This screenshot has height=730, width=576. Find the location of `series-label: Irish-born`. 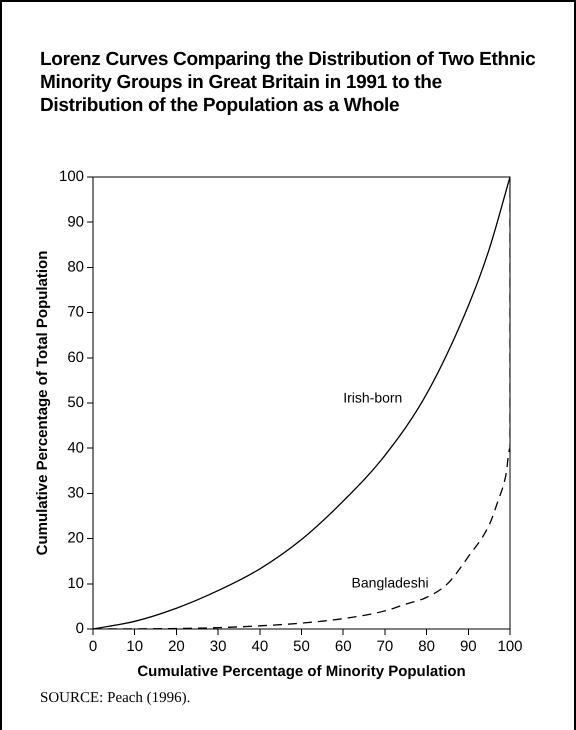

series-label: Irish-born is located at coordinates (372, 397).